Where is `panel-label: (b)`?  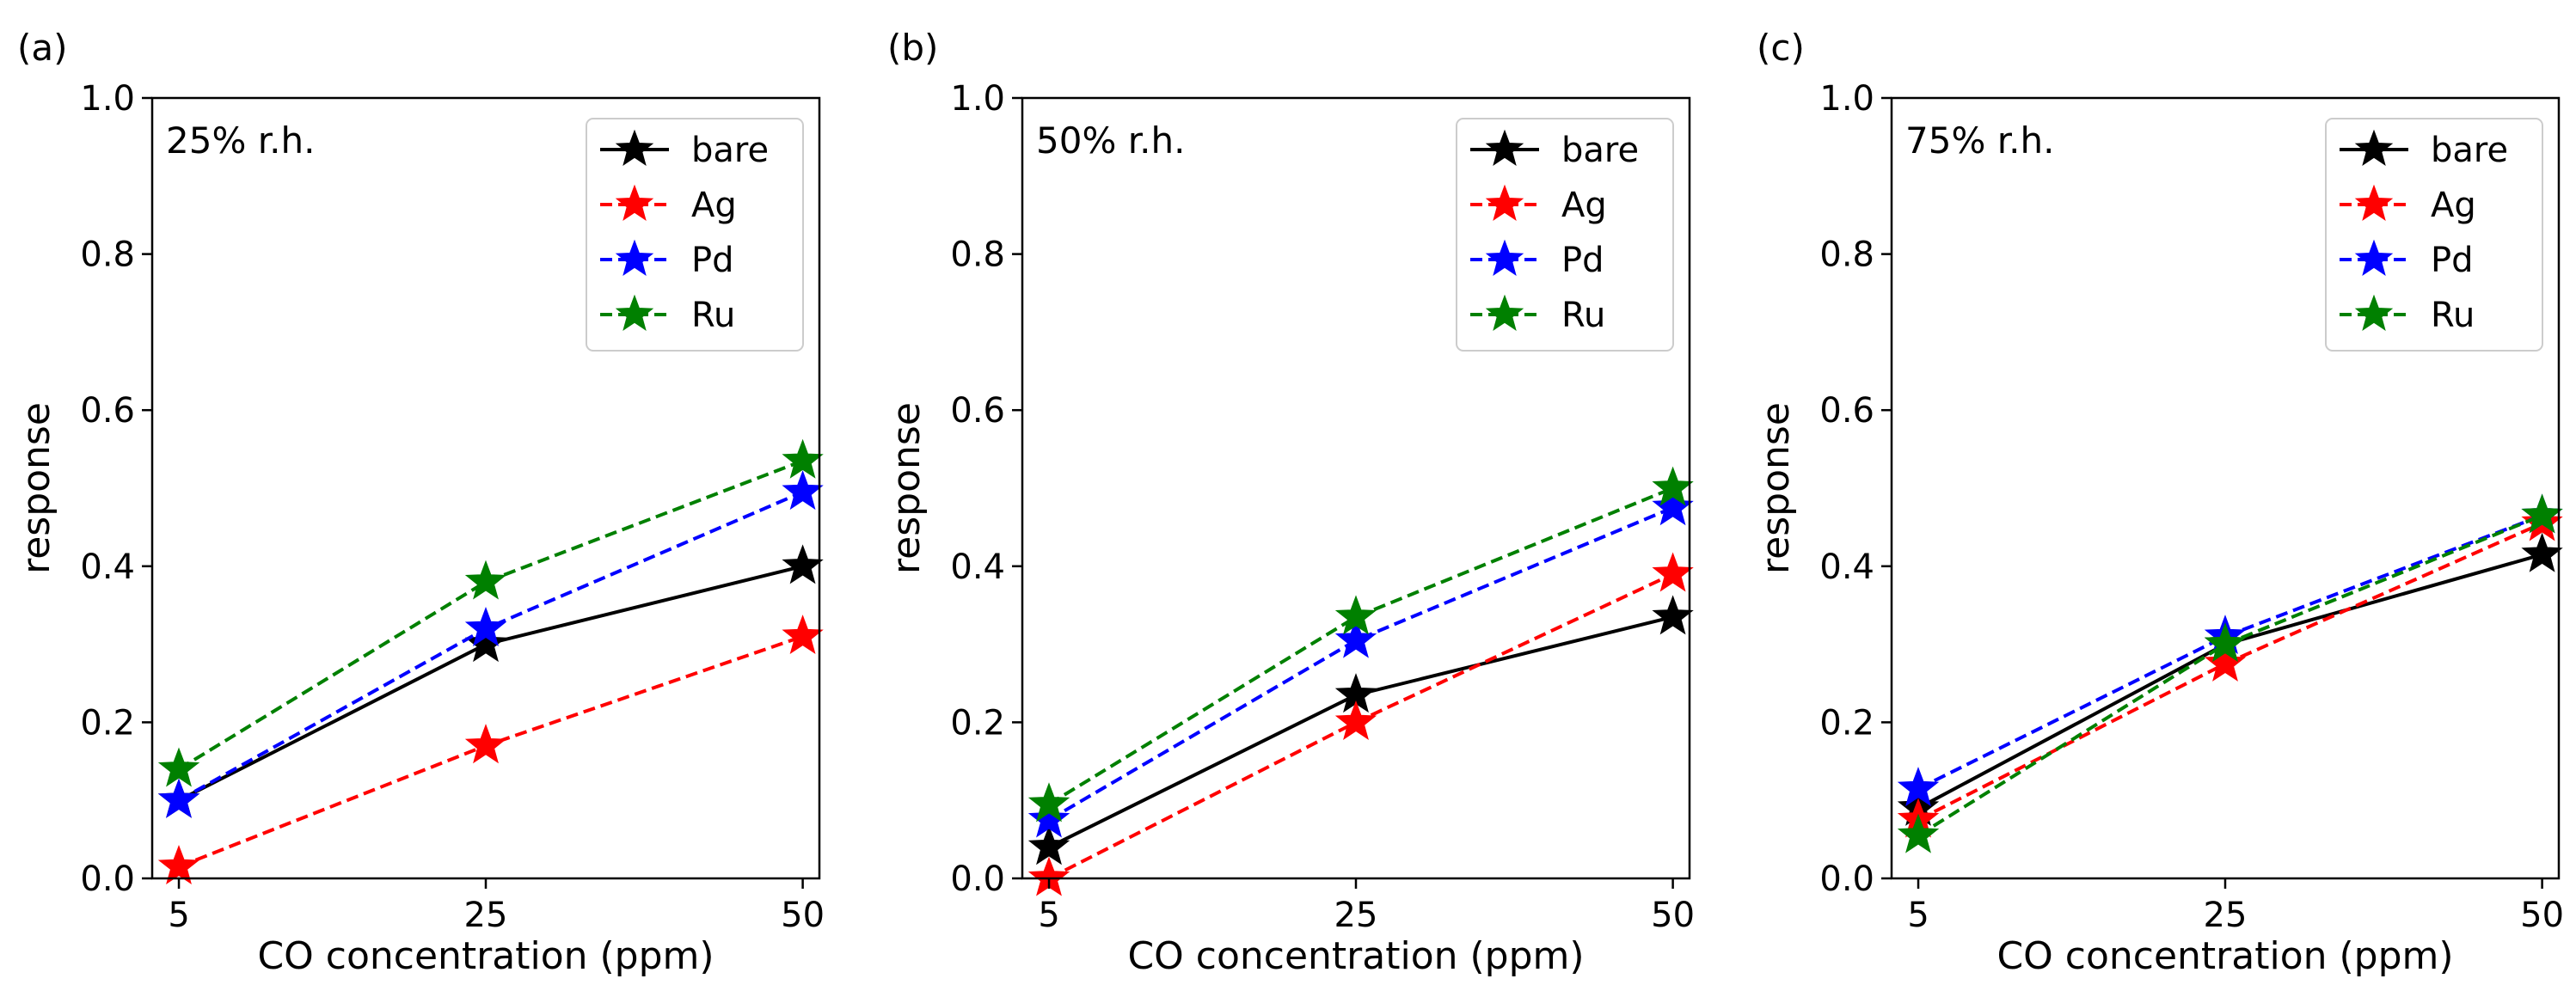 panel-label: (b) is located at coordinates (912, 48).